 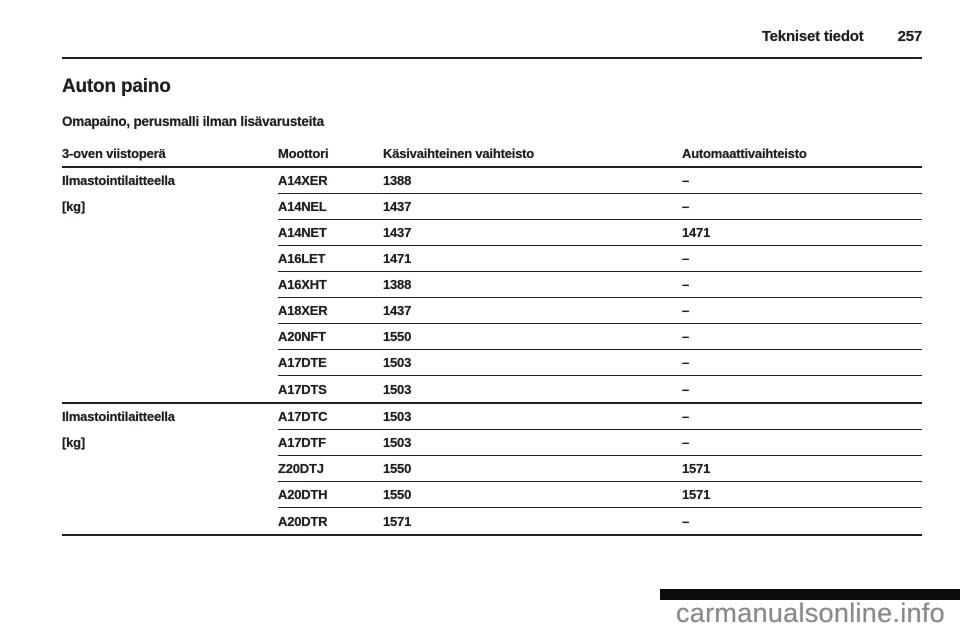 I want to click on section-title: Tekniset tiedot, so click(x=812, y=36).